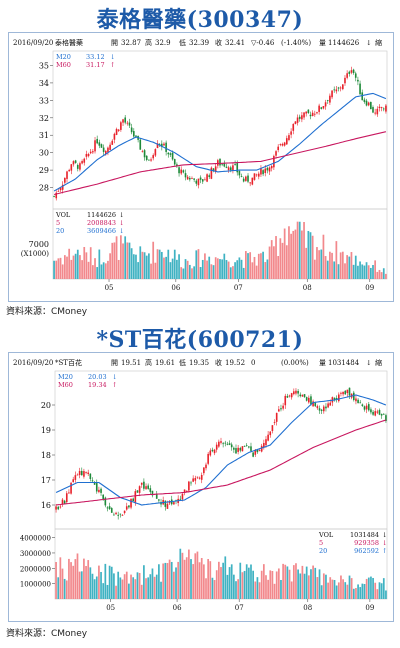 The width and height of the screenshot is (400, 648). What do you see at coordinates (110, 608) in the screenshot?
I see `x-tick-label: 05` at bounding box center [110, 608].